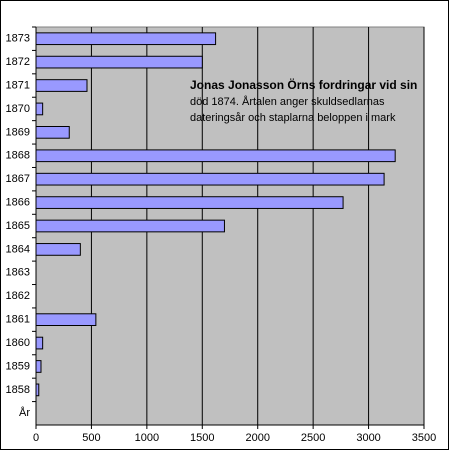 This screenshot has height=455, width=449. I want to click on y-tick-label: 1858, so click(18, 390).